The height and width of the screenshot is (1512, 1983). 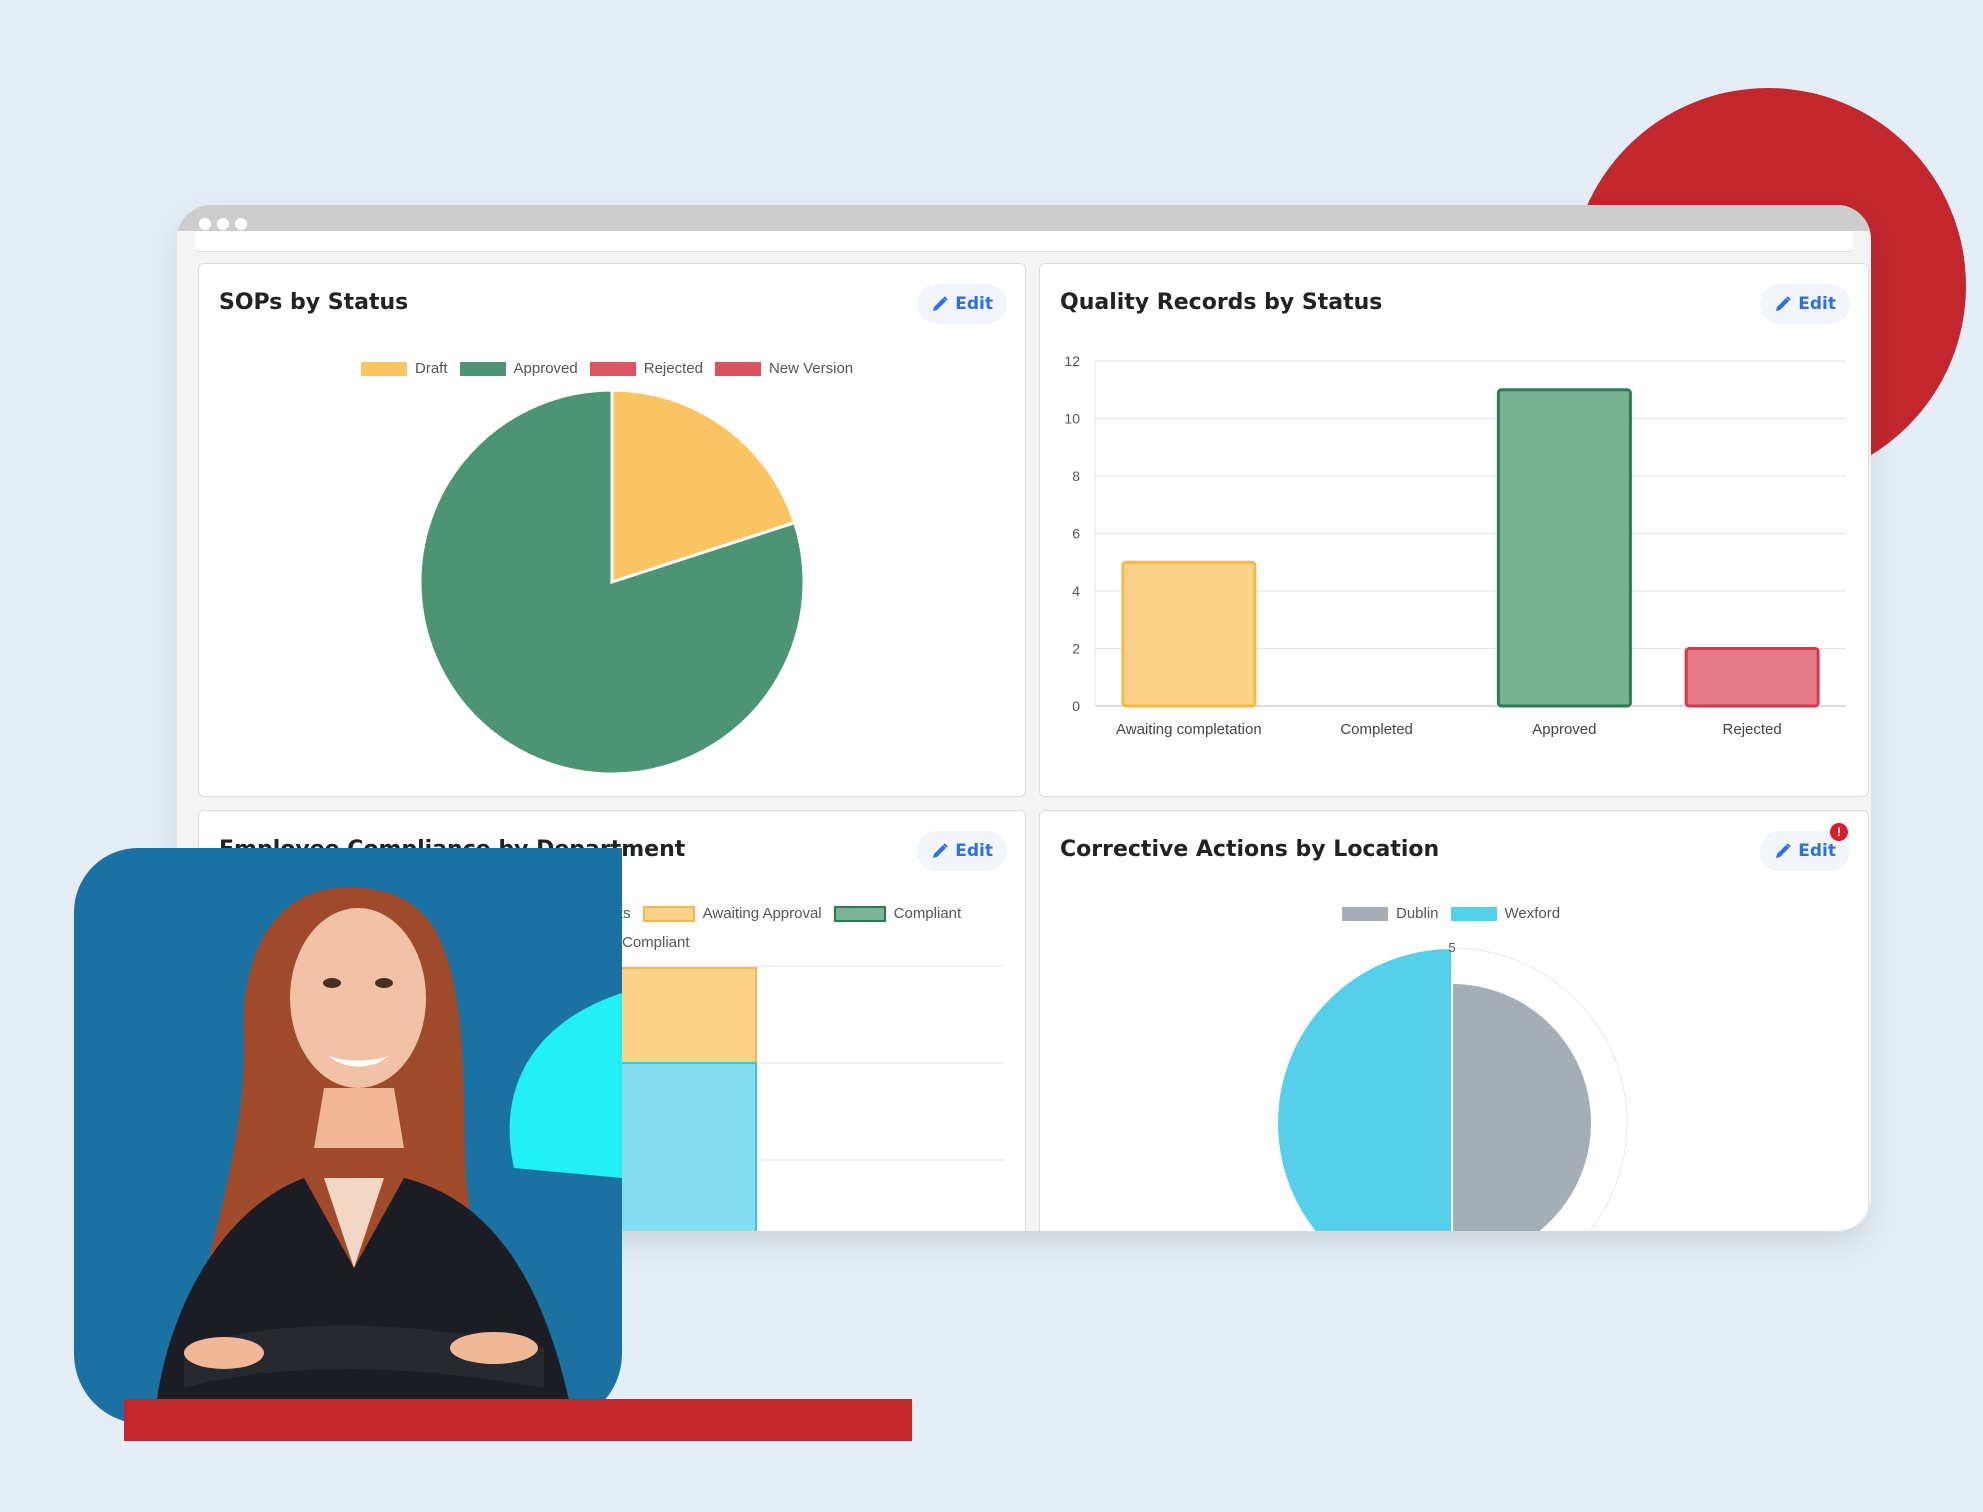 I want to click on card-title: Corrective Actions by Location, so click(x=1250, y=849).